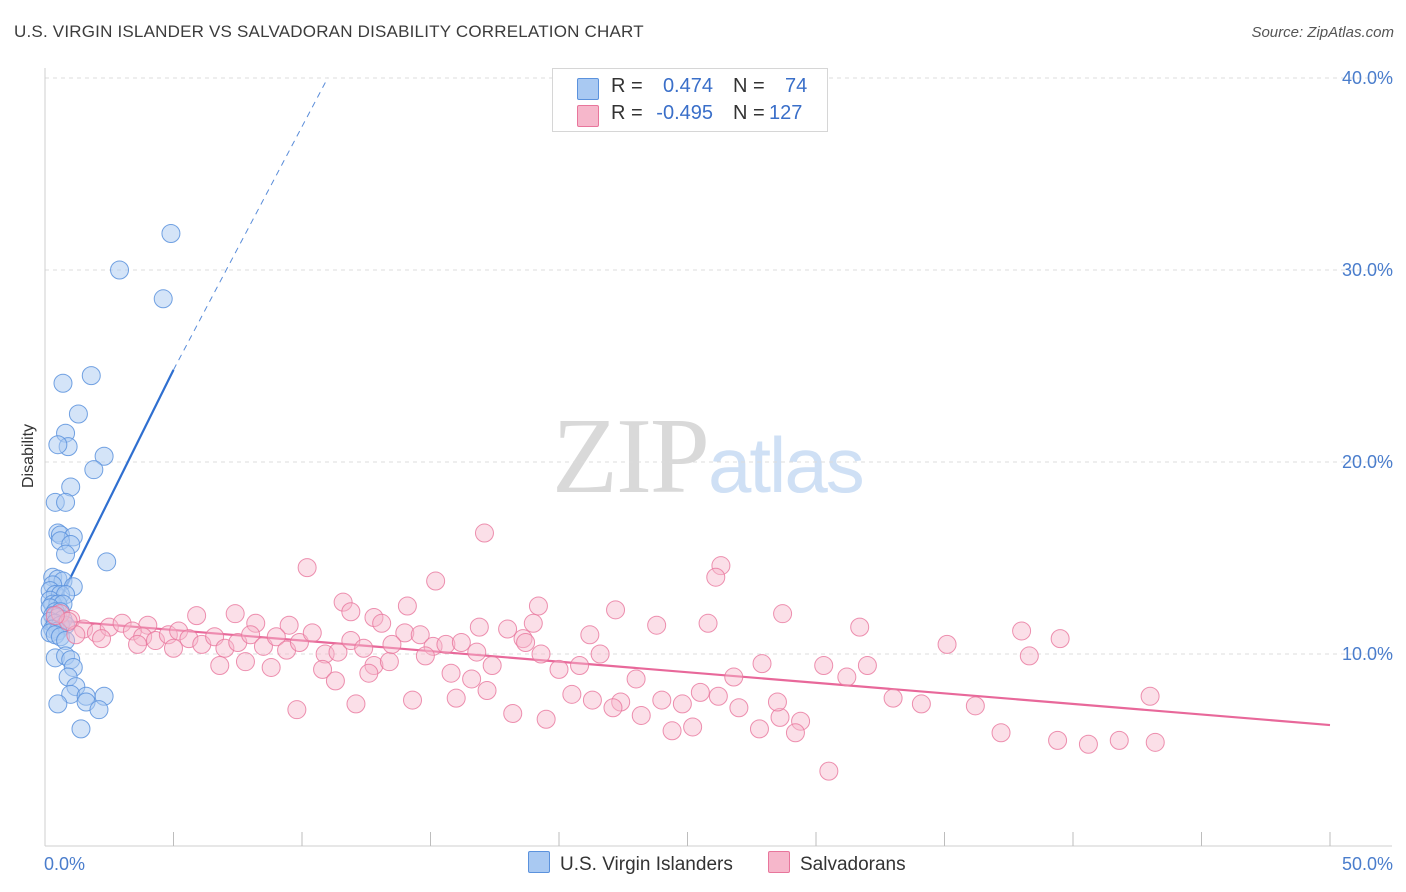 The height and width of the screenshot is (892, 1406). Describe the element at coordinates (853, 864) in the screenshot. I see `bottom-legend-label-pink: Salvadorans` at that location.